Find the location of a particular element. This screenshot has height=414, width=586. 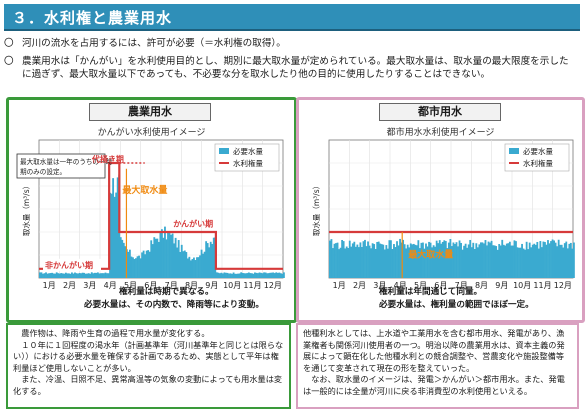

legend-right-label: 水利権量 is located at coordinates (248, 163).